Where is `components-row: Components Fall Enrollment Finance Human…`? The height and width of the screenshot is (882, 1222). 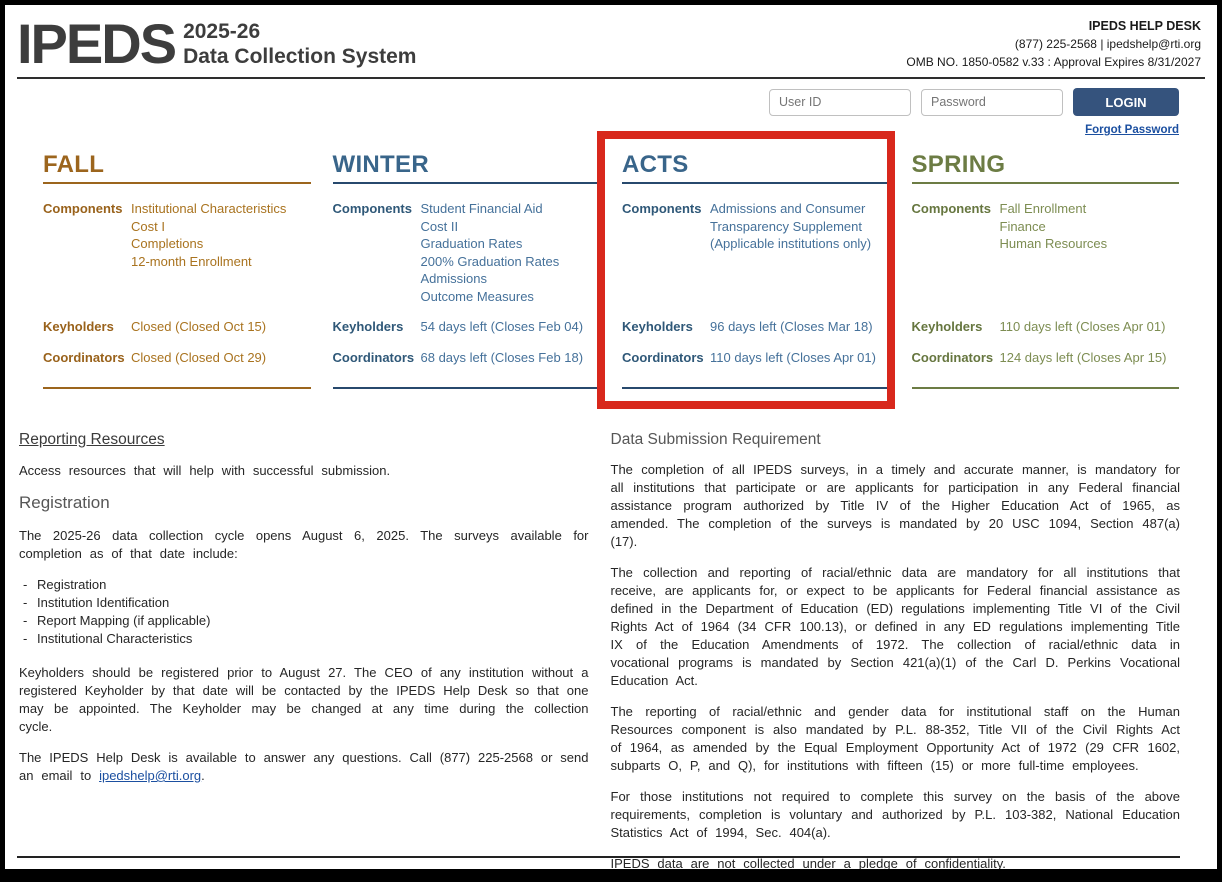
components-row: Components Fall Enrollment Finance Human… is located at coordinates (1046, 259).